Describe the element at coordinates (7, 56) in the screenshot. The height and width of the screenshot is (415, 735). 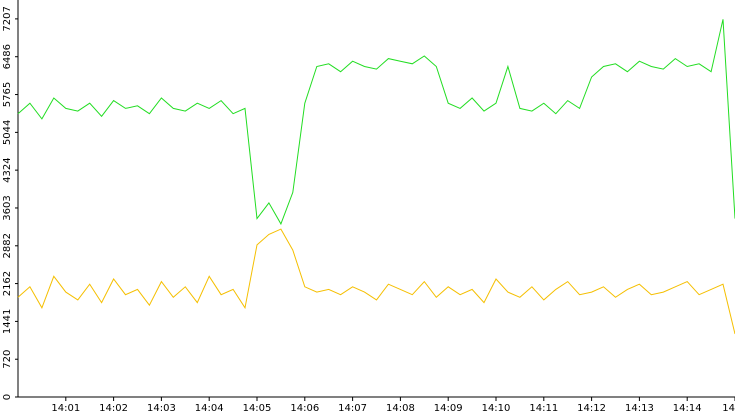
I see `y-tick-label: 6486` at that location.